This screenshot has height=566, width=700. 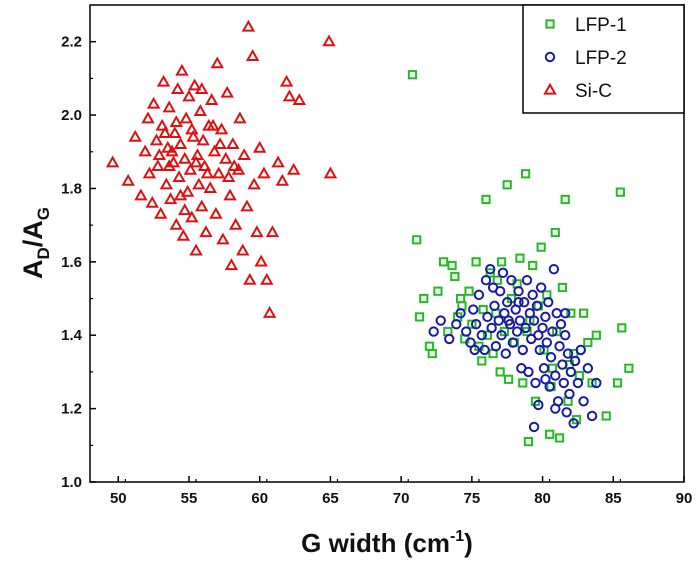 I want to click on y-tick-label: 1.0, so click(x=71, y=482).